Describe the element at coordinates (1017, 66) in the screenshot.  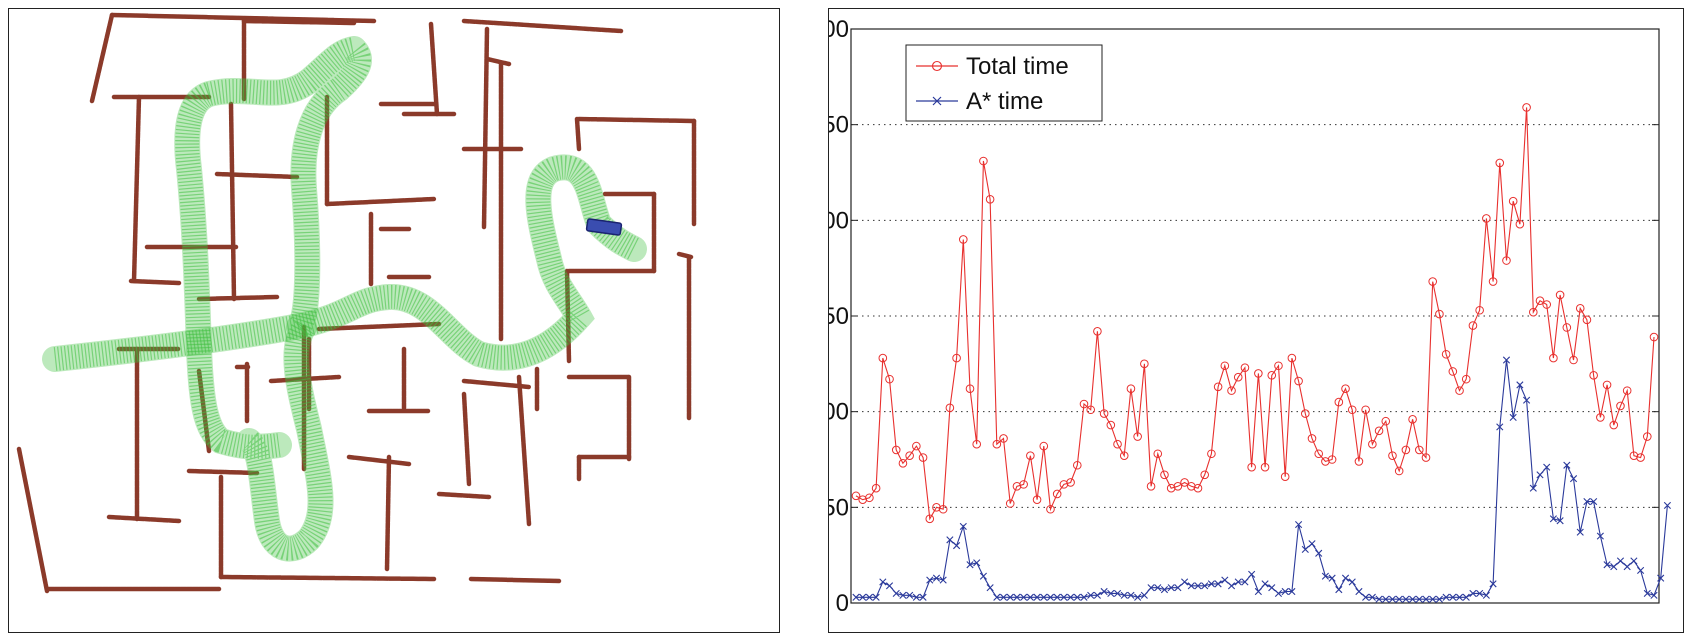
I see `legend-label: Total time` at that location.